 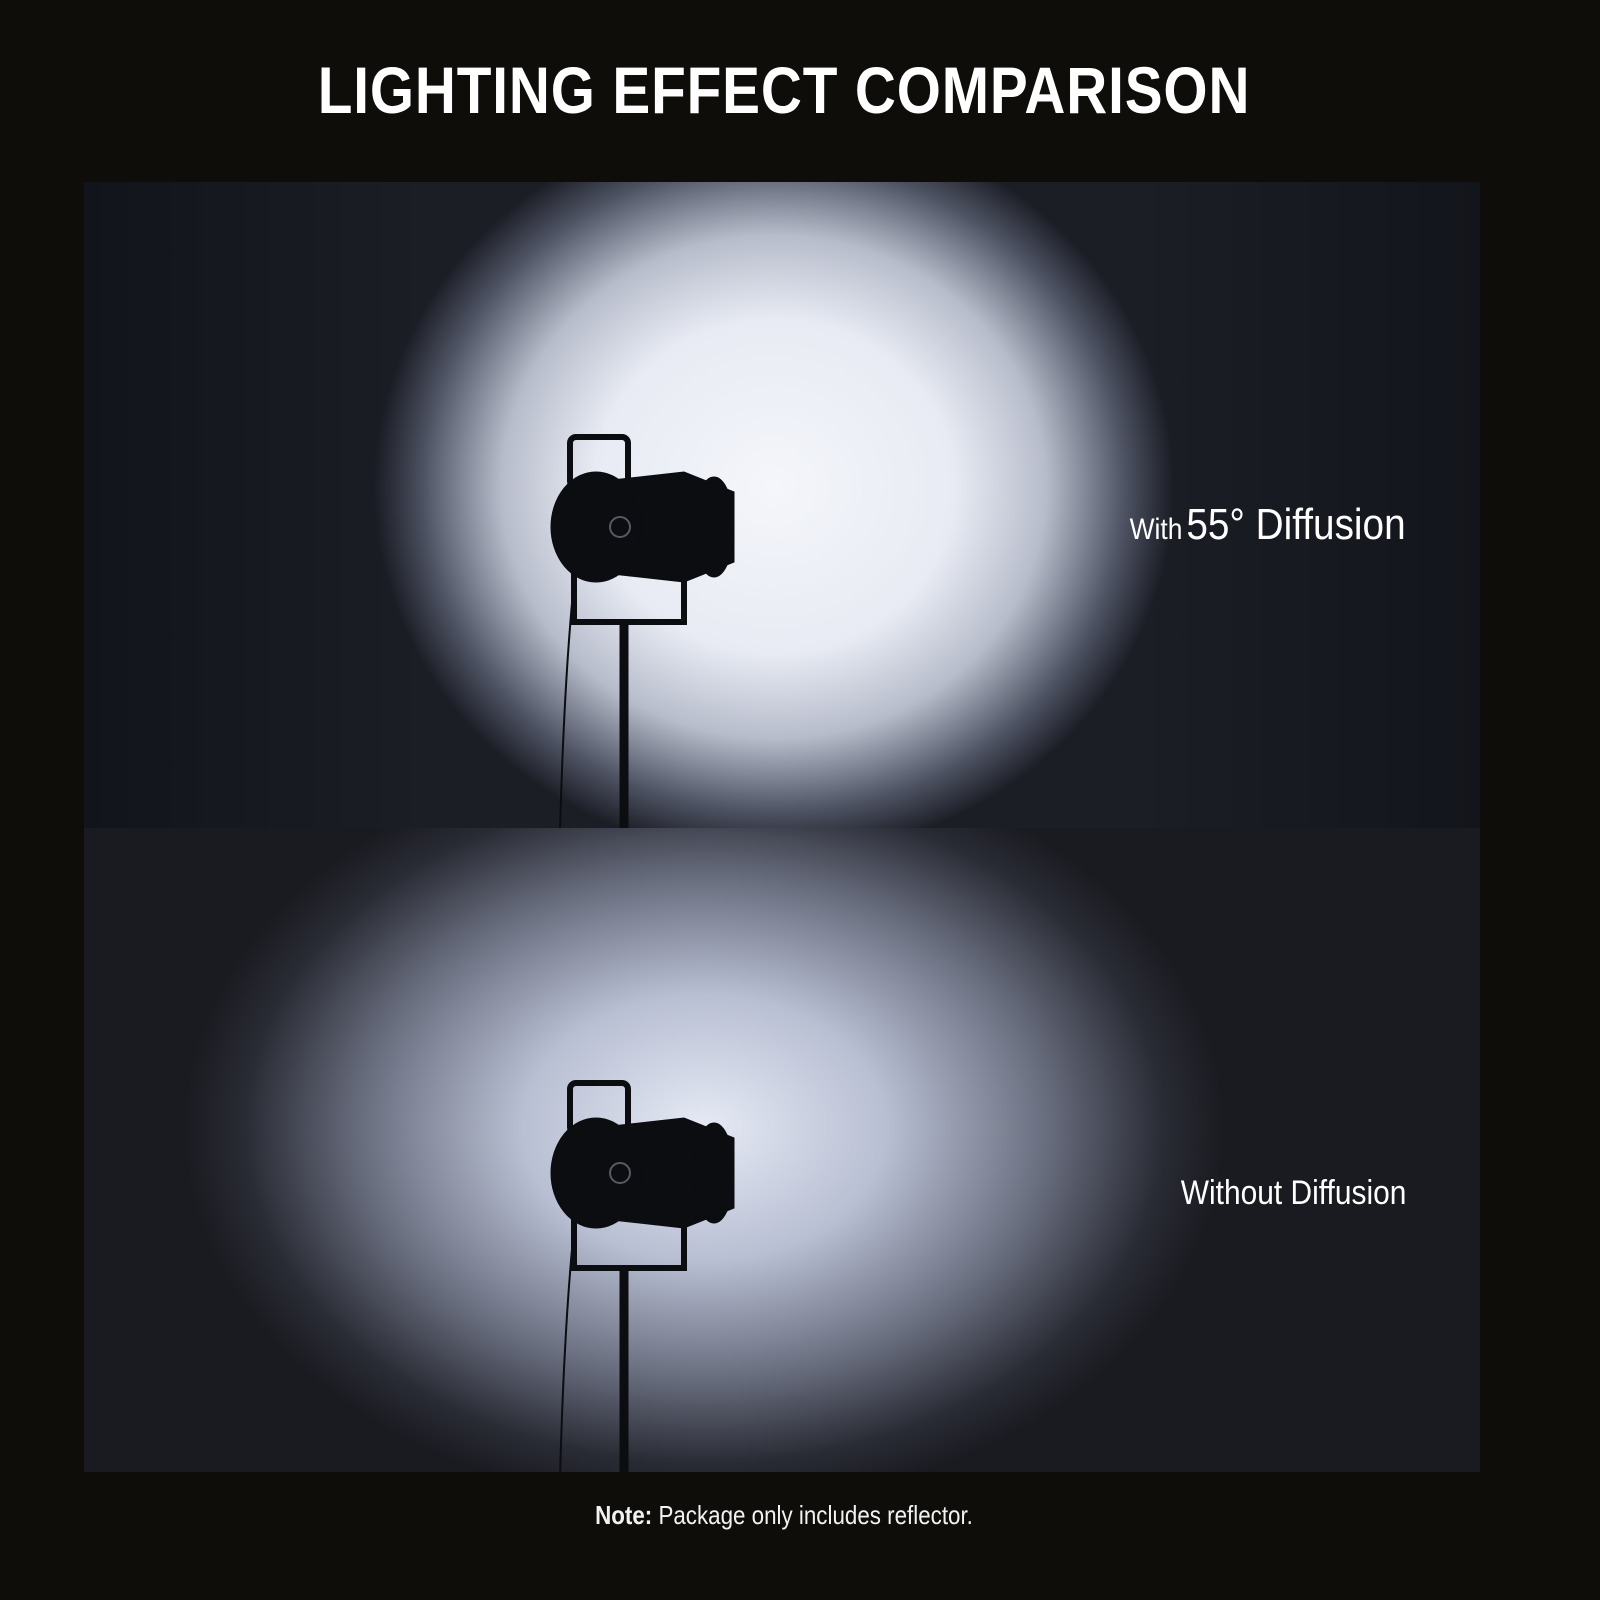 What do you see at coordinates (1156, 529) in the screenshot?
I see `label-prefix: With` at bounding box center [1156, 529].